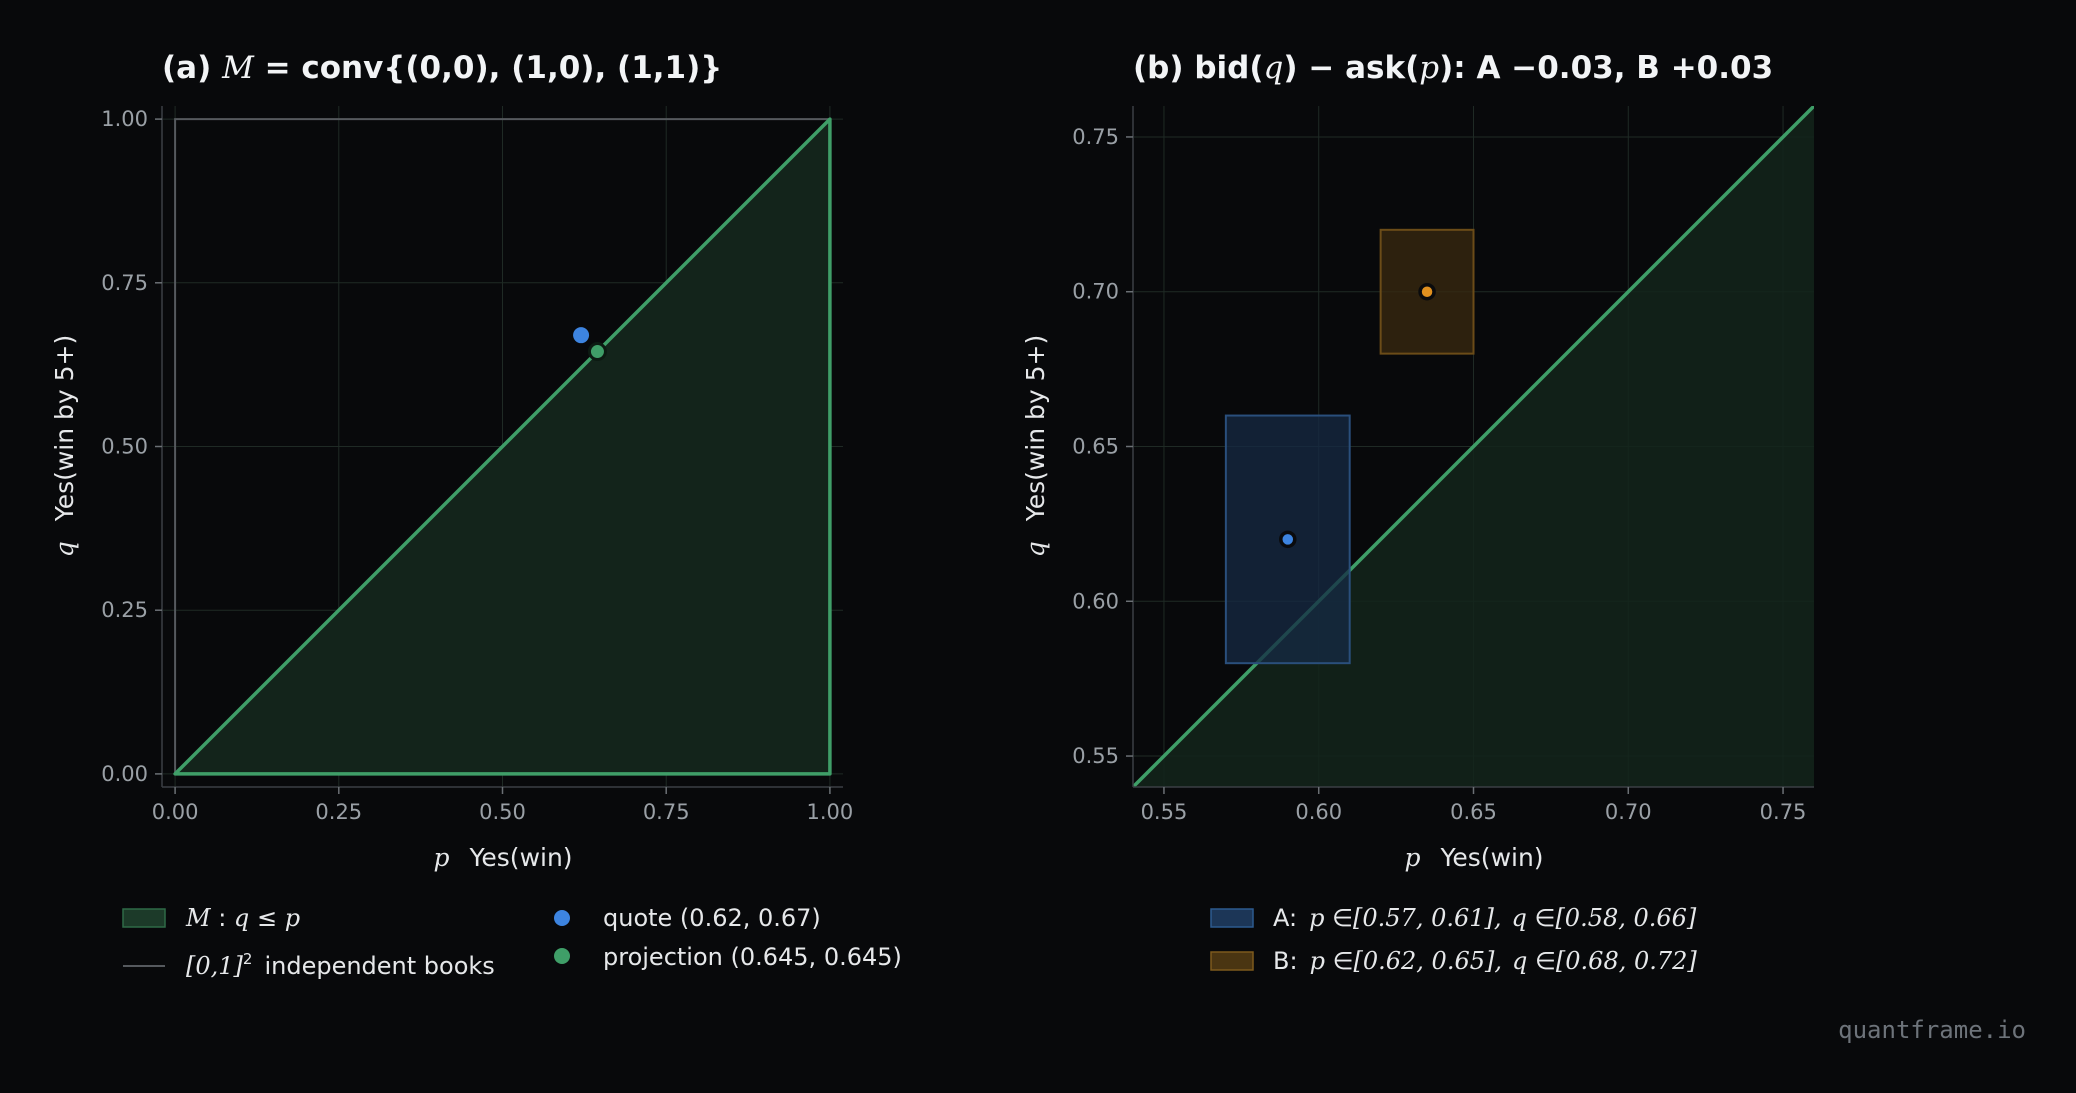 The image size is (2076, 1093). Describe the element at coordinates (1095, 601) in the screenshot. I see `panel-b-y-tick-label-1: 0.60` at that location.